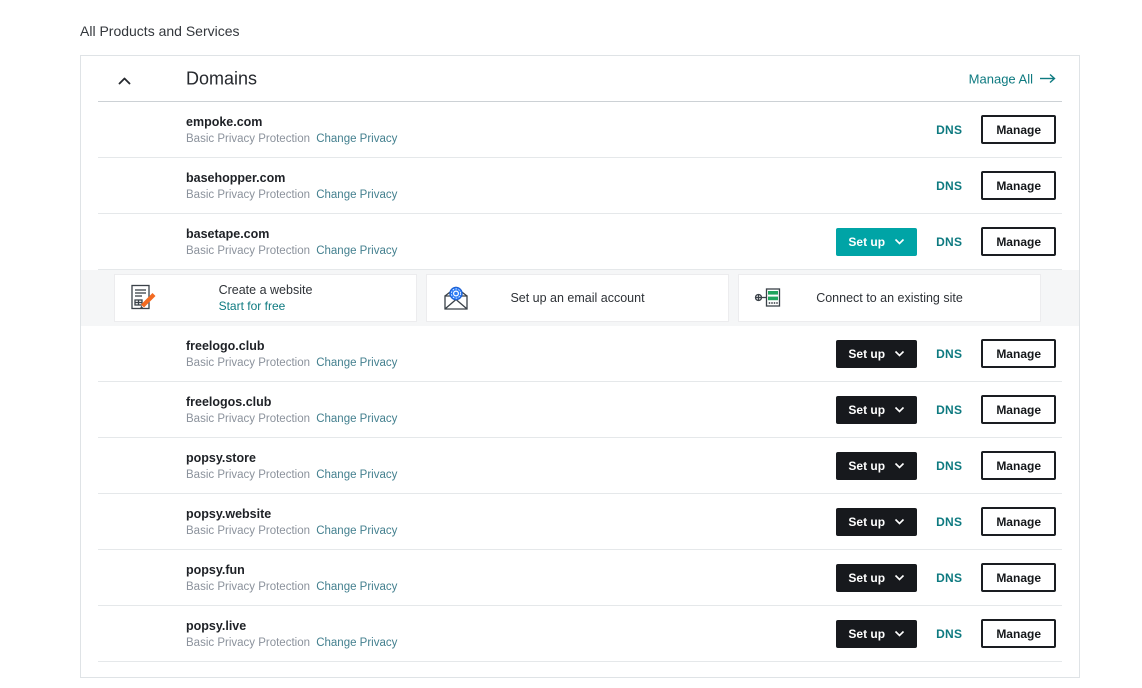  Describe the element at coordinates (265, 290) in the screenshot. I see `promo-card-title: Create a website` at that location.